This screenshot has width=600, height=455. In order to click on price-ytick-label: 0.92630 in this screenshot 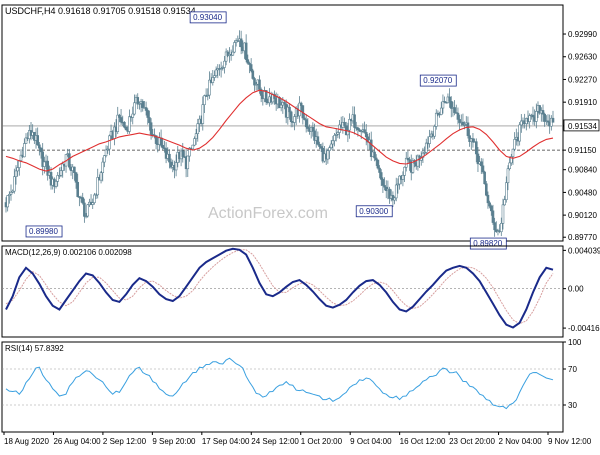, I will do `click(582, 57)`.